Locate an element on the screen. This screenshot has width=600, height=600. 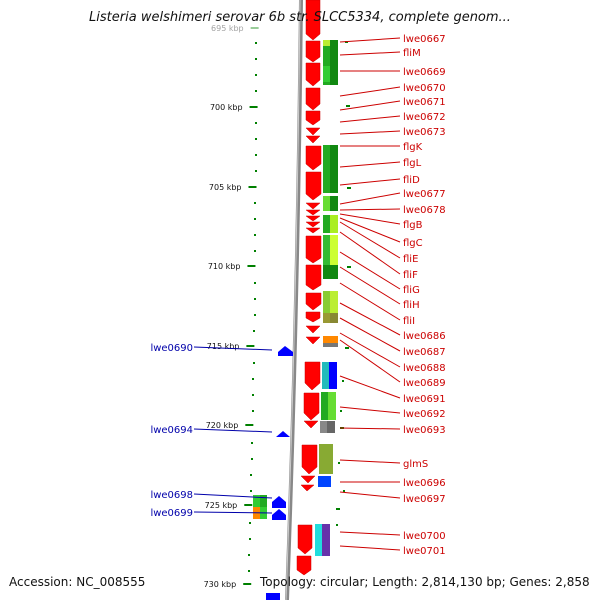
gene-label: lwe0678 is located at coordinates (424, 210).